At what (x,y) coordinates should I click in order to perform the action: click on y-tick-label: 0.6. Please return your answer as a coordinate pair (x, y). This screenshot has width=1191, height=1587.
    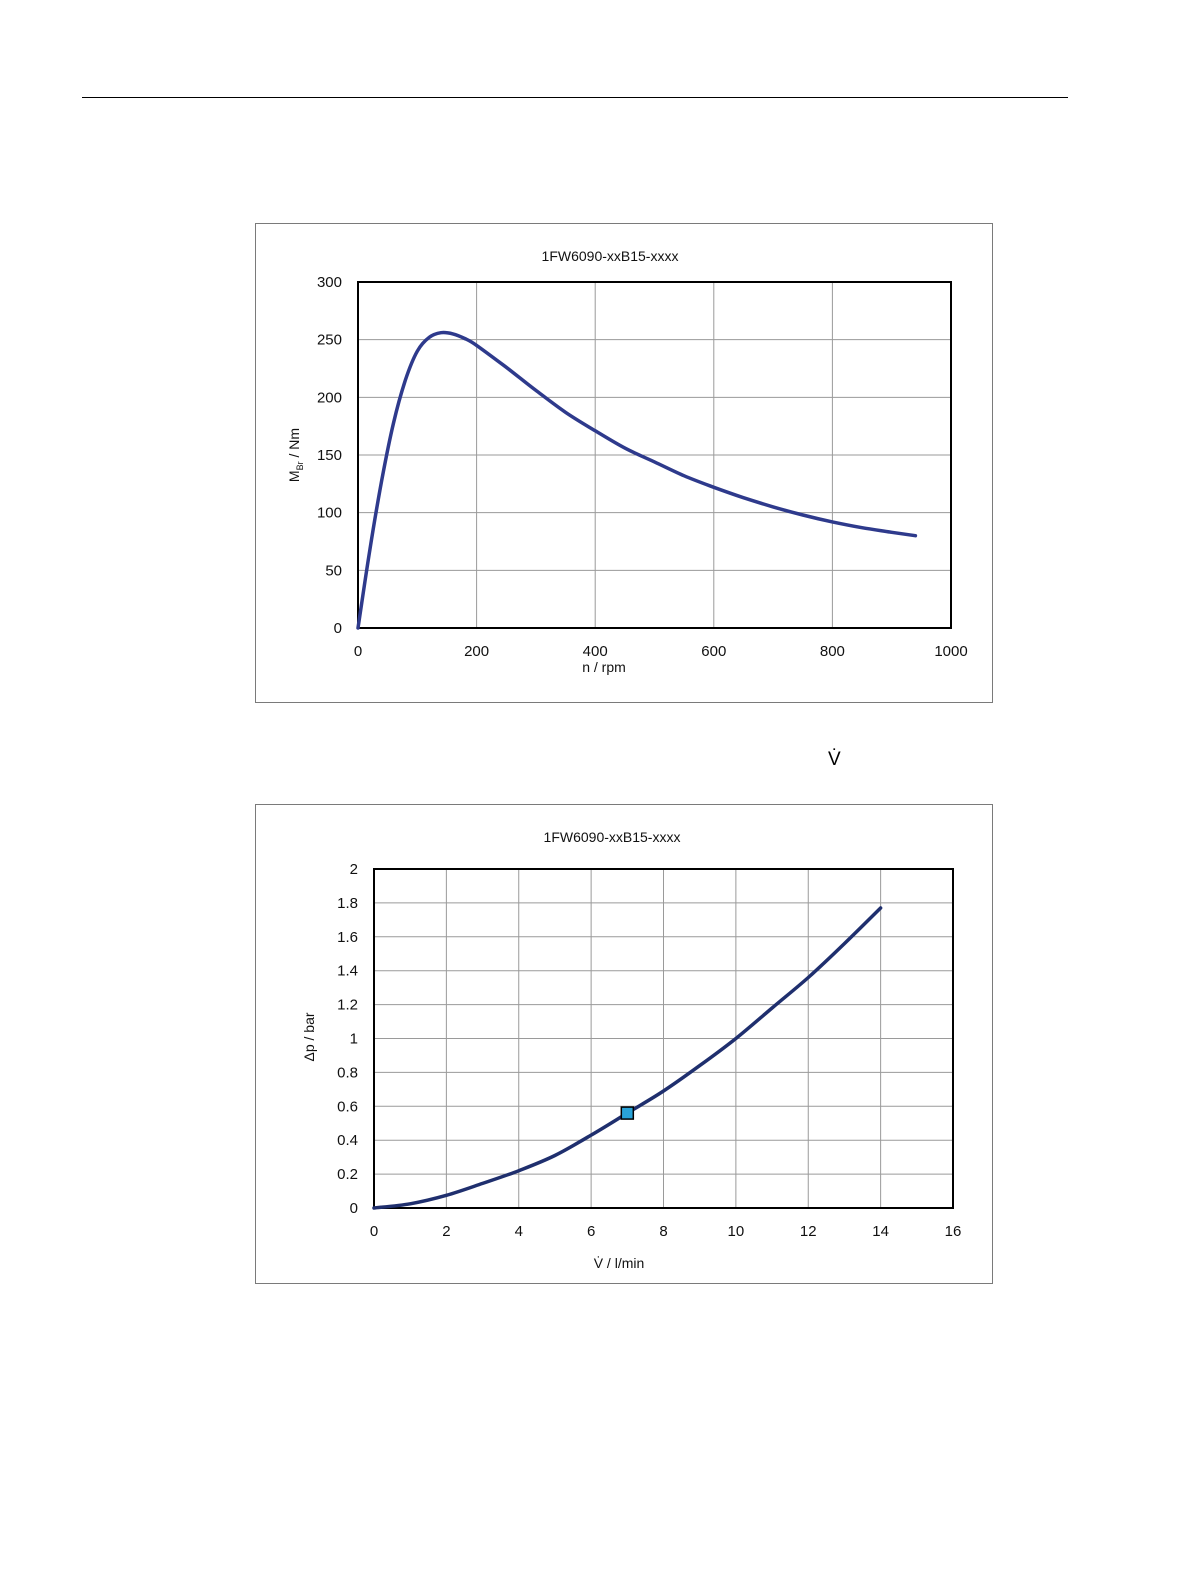
    Looking at the image, I should click on (347, 1106).